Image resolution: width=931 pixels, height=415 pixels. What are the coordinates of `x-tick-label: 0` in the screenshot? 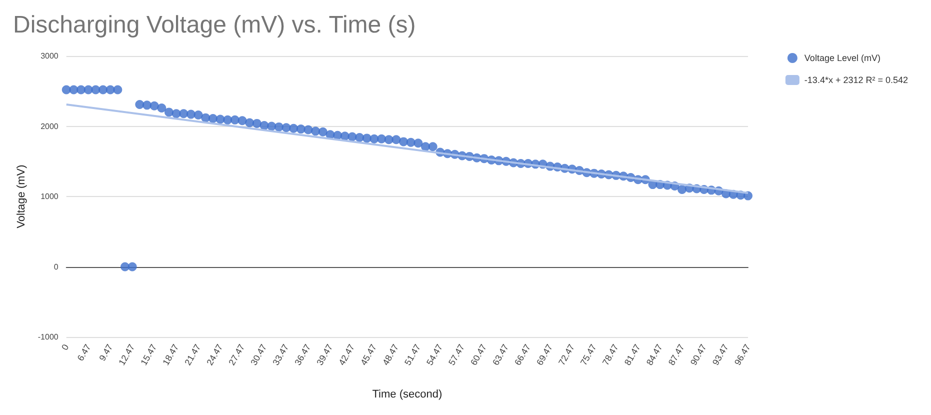 It's located at (65, 347).